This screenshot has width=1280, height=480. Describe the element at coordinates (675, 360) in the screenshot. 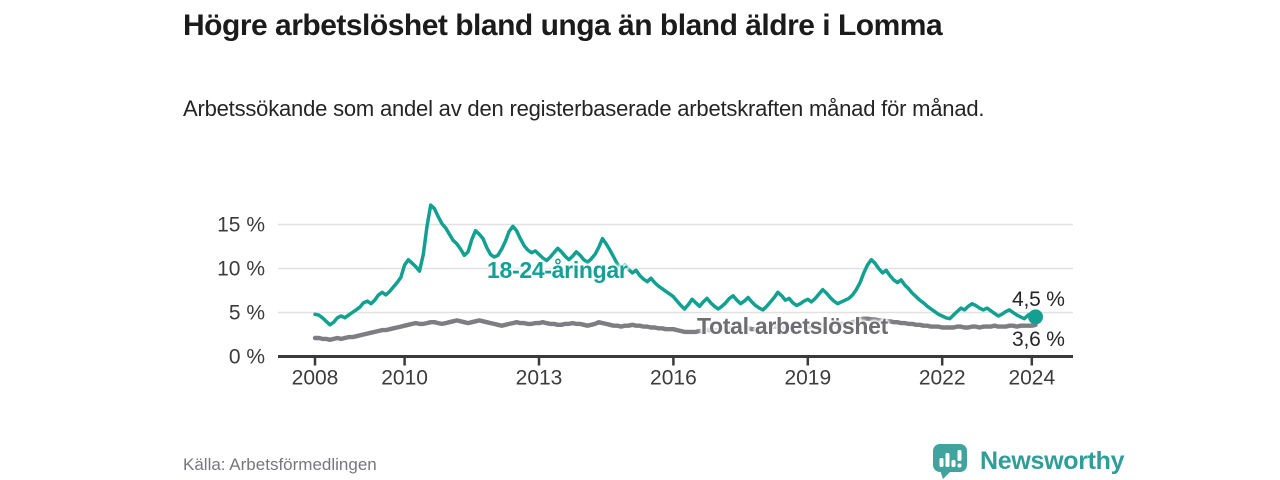

I see `x-axis` at that location.